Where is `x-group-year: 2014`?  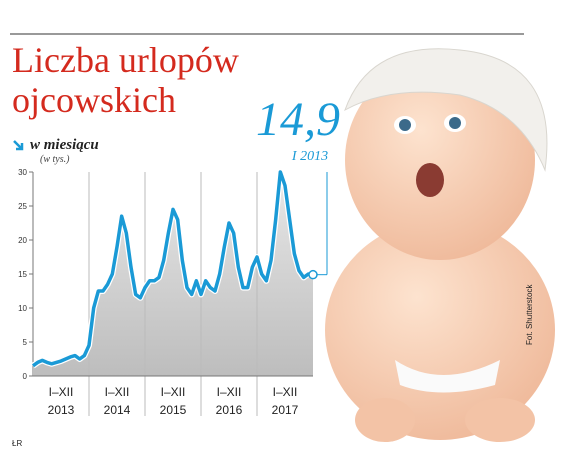 x-group-year: 2014 is located at coordinates (117, 410).